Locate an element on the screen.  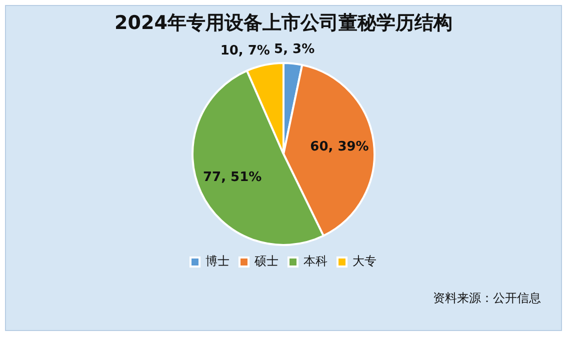
legend-label: 硕士 is located at coordinates (266, 261).